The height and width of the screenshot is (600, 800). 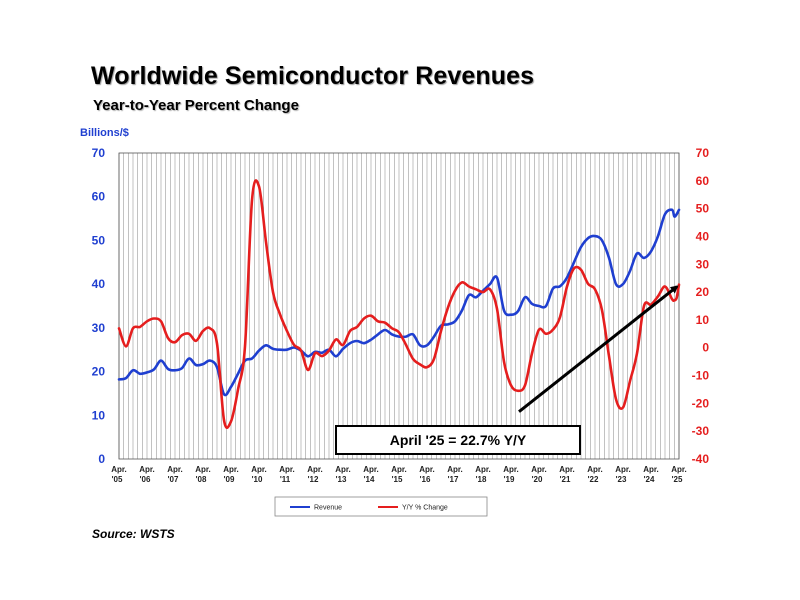 I want to click on x-tick-year: '16, so click(x=425, y=479).